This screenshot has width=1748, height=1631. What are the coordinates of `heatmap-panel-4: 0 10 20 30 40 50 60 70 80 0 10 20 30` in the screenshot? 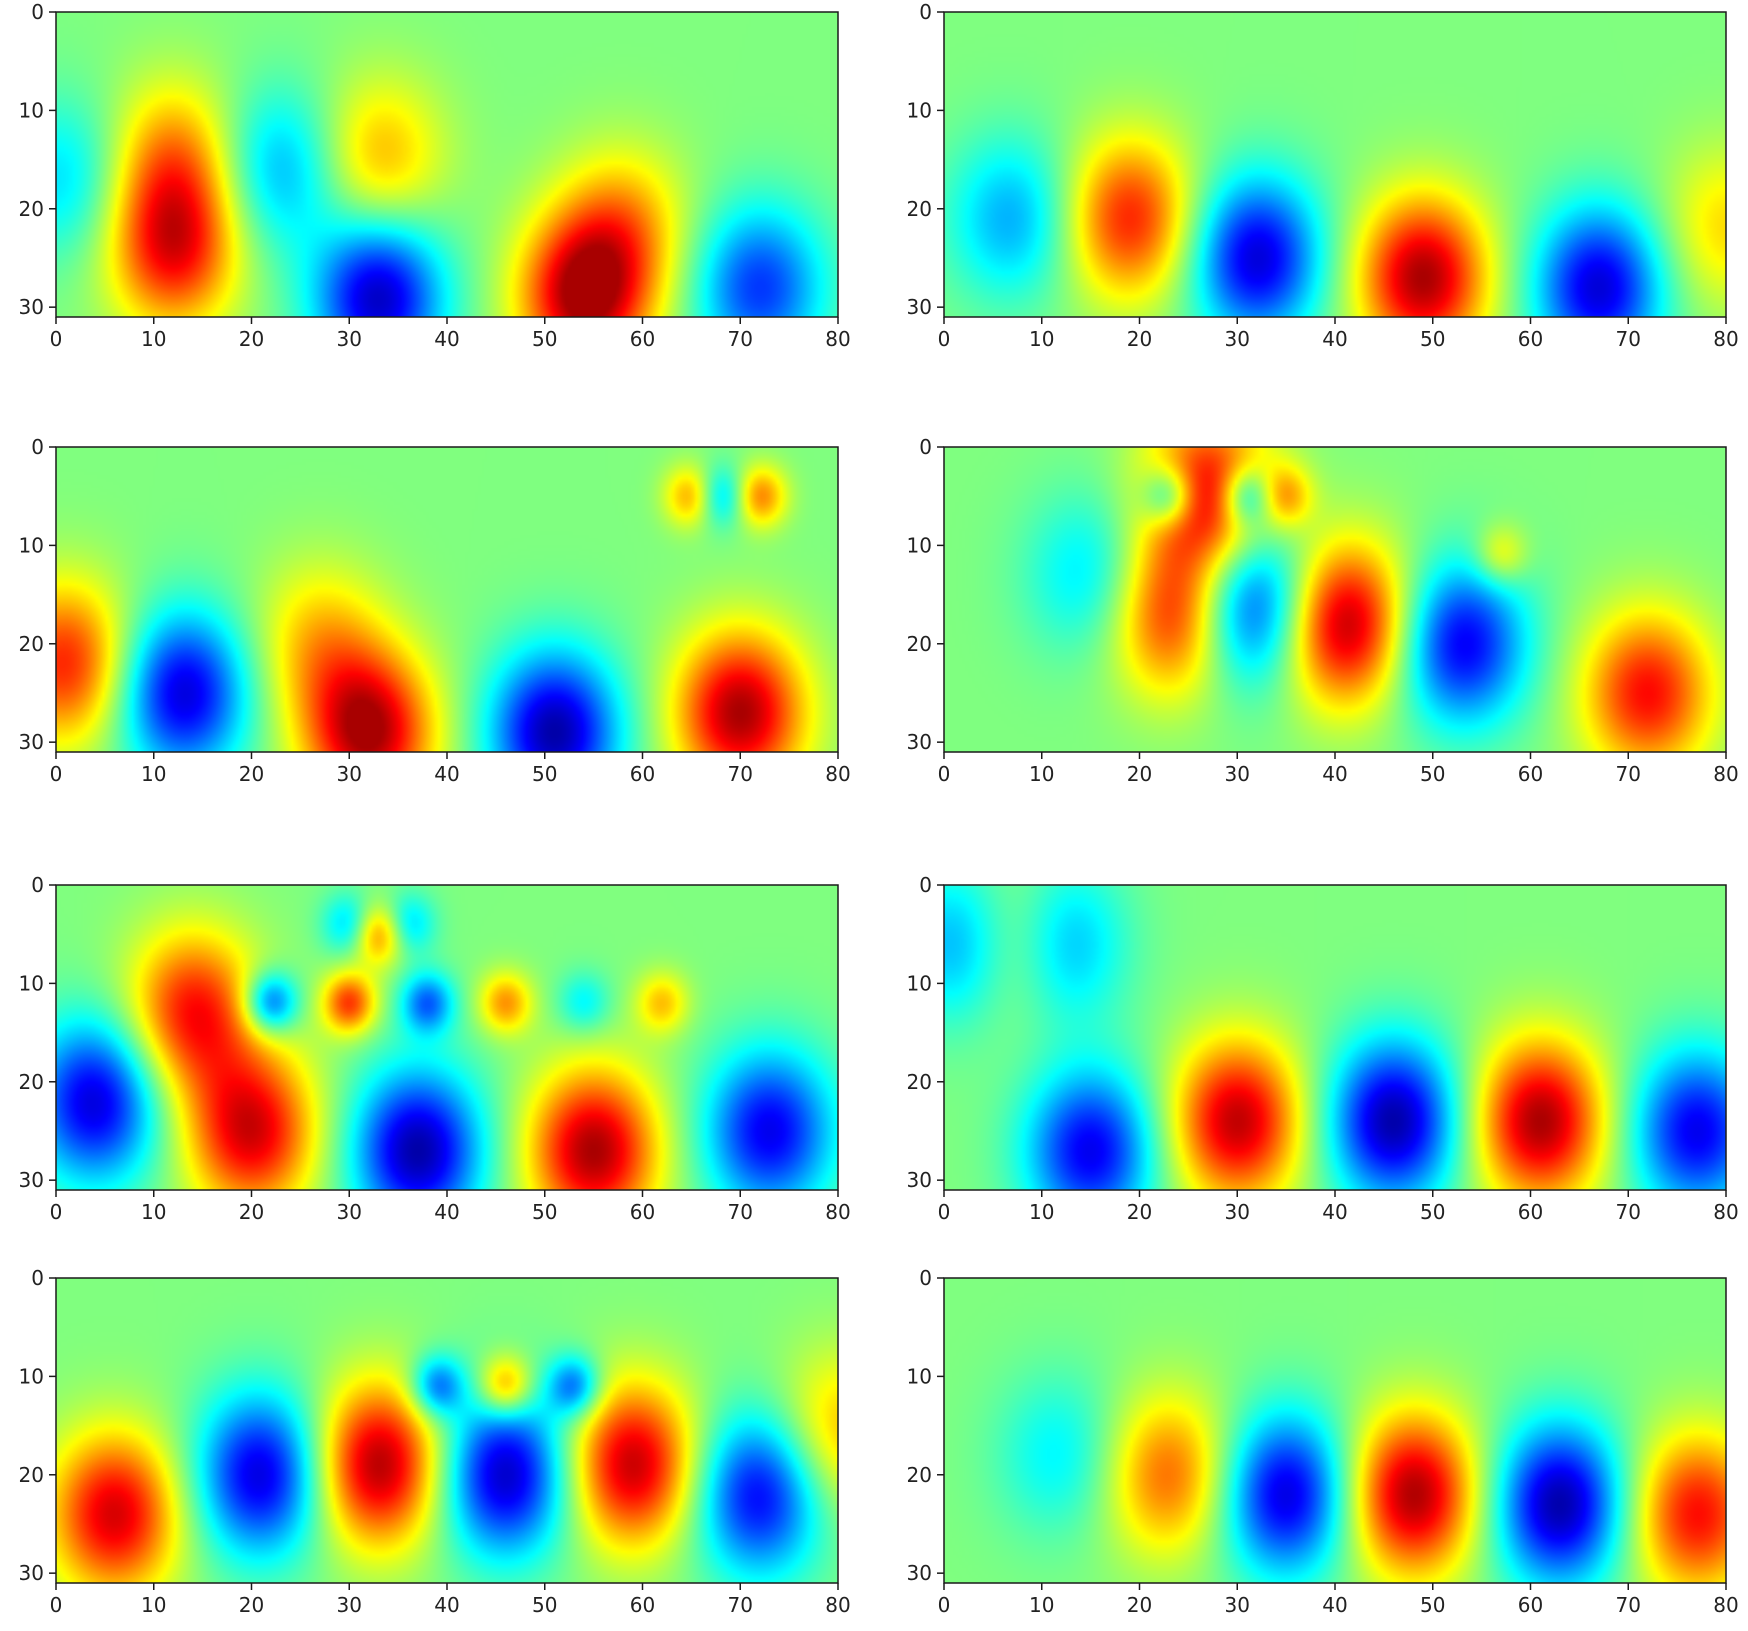 It's located at (1323, 610).